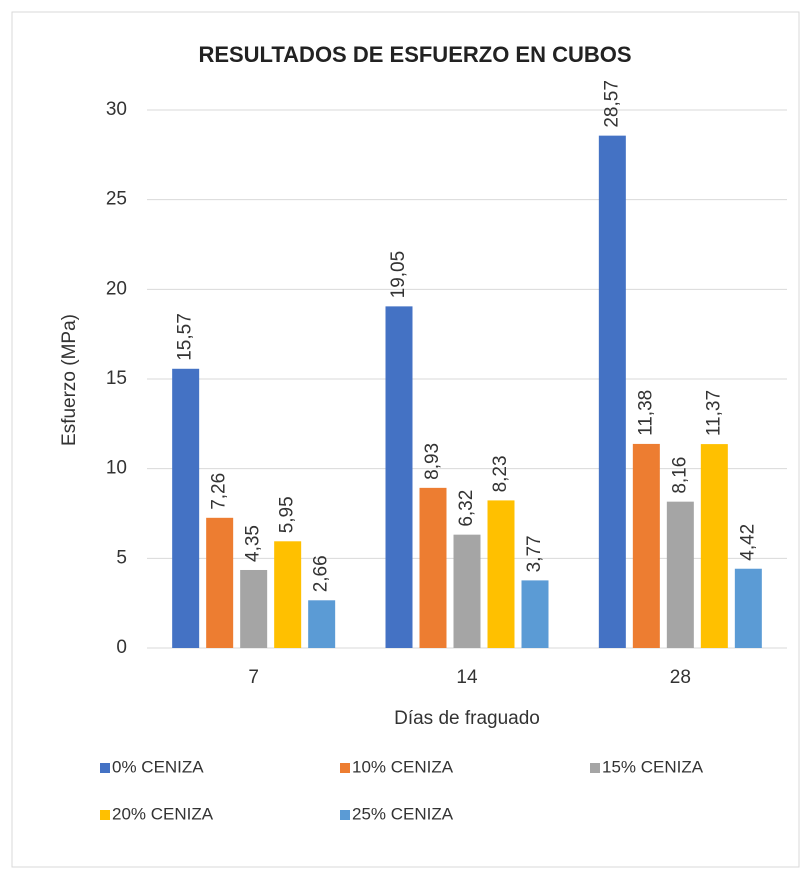 The image size is (811, 879). Describe the element at coordinates (466, 508) in the screenshot. I see `data-label: 6,32` at that location.